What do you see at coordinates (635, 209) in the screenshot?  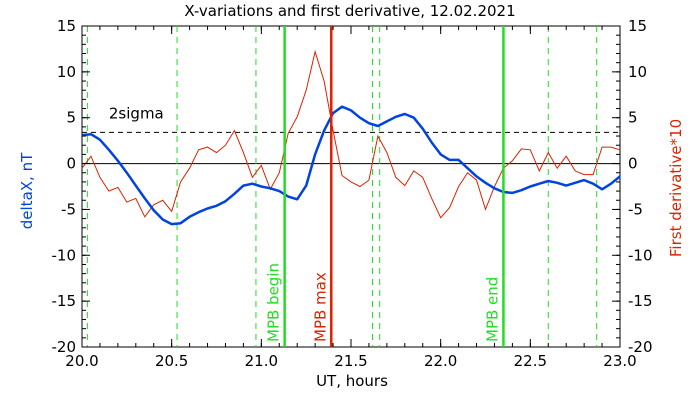 I see `right-tick-label: -5` at bounding box center [635, 209].